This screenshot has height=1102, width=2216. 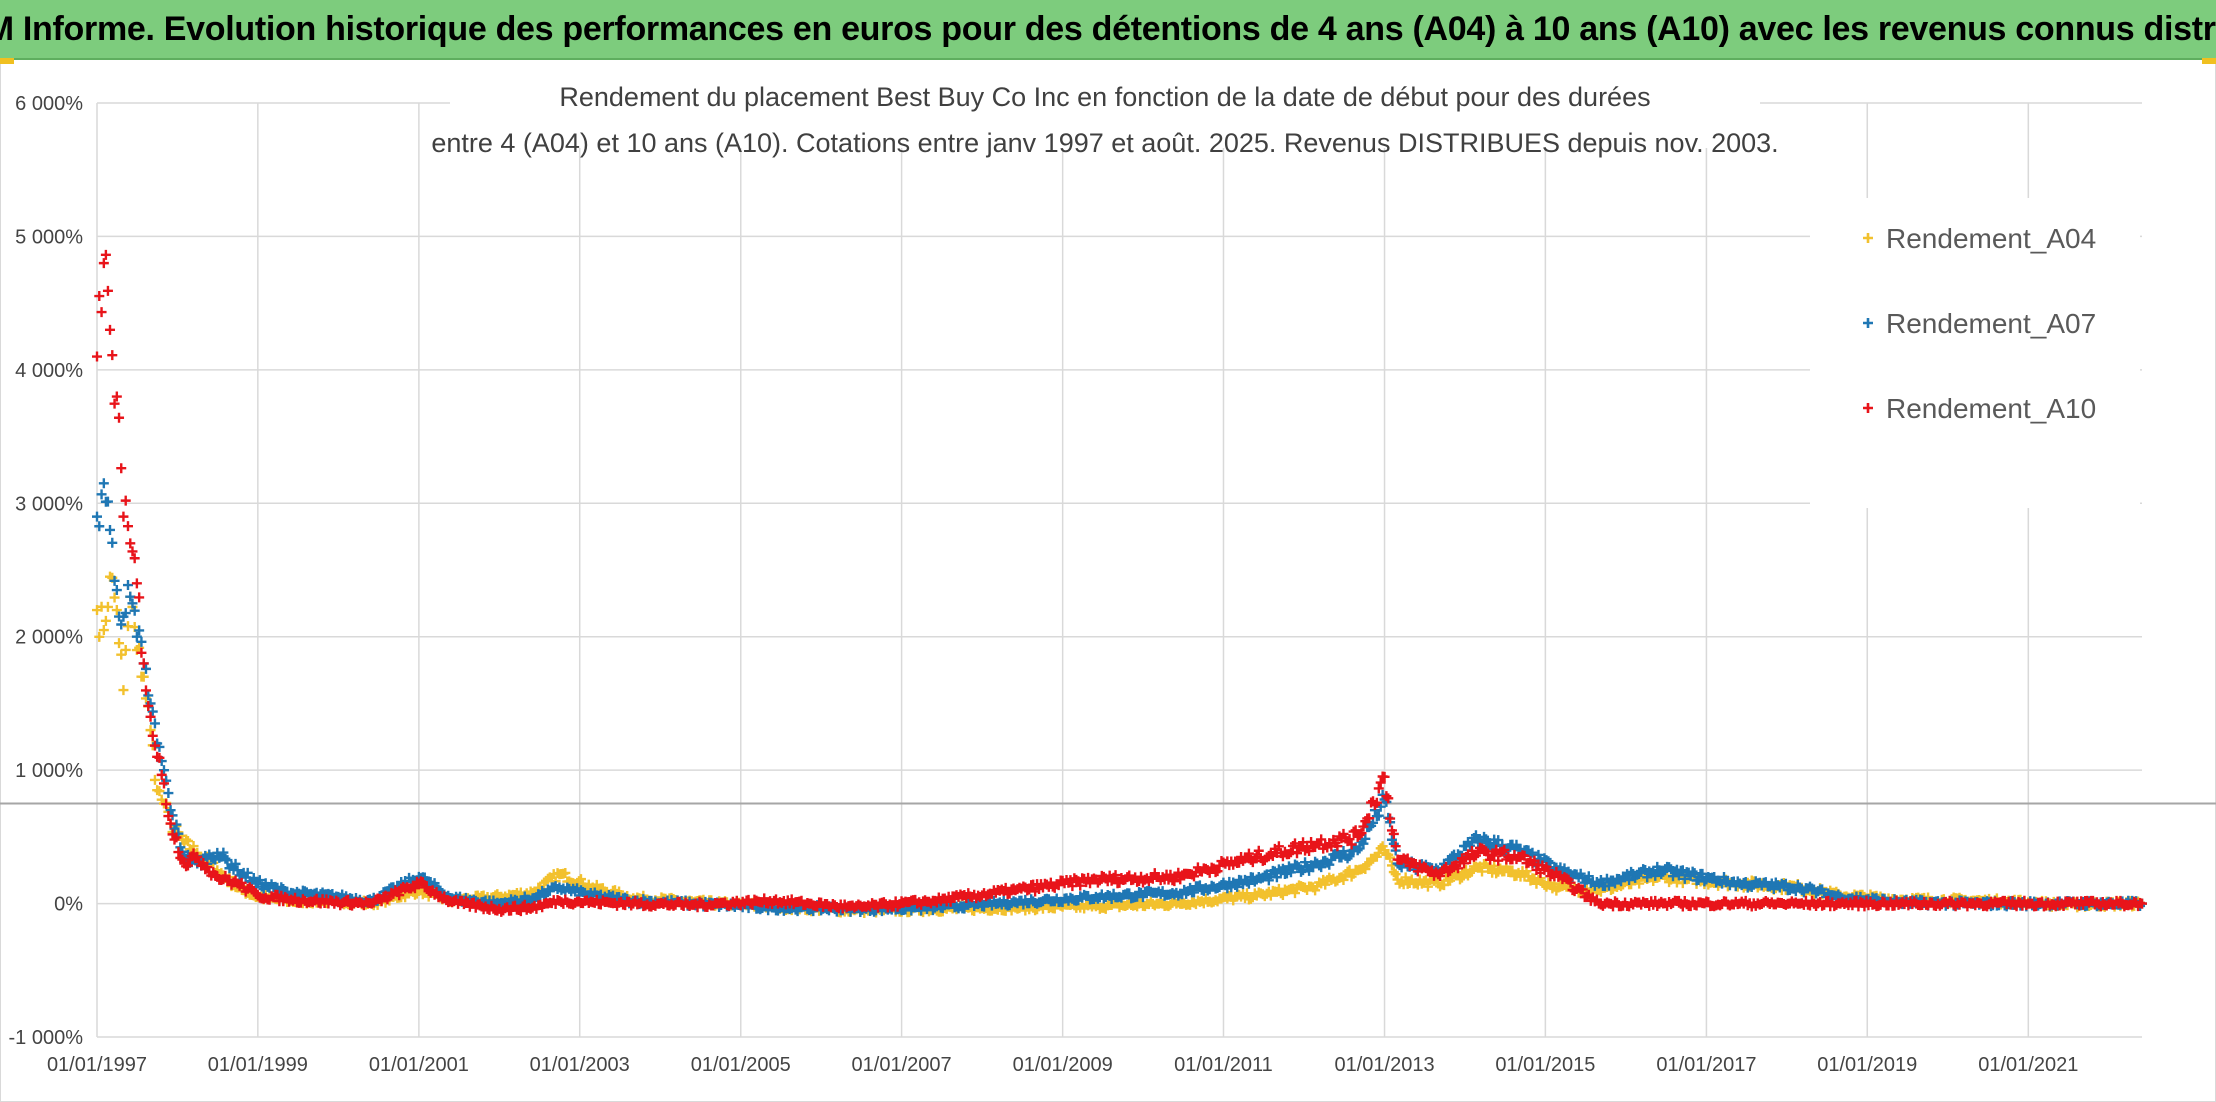 What do you see at coordinates (741, 1065) in the screenshot?
I see `x-tick-label: 01/01/2005` at bounding box center [741, 1065].